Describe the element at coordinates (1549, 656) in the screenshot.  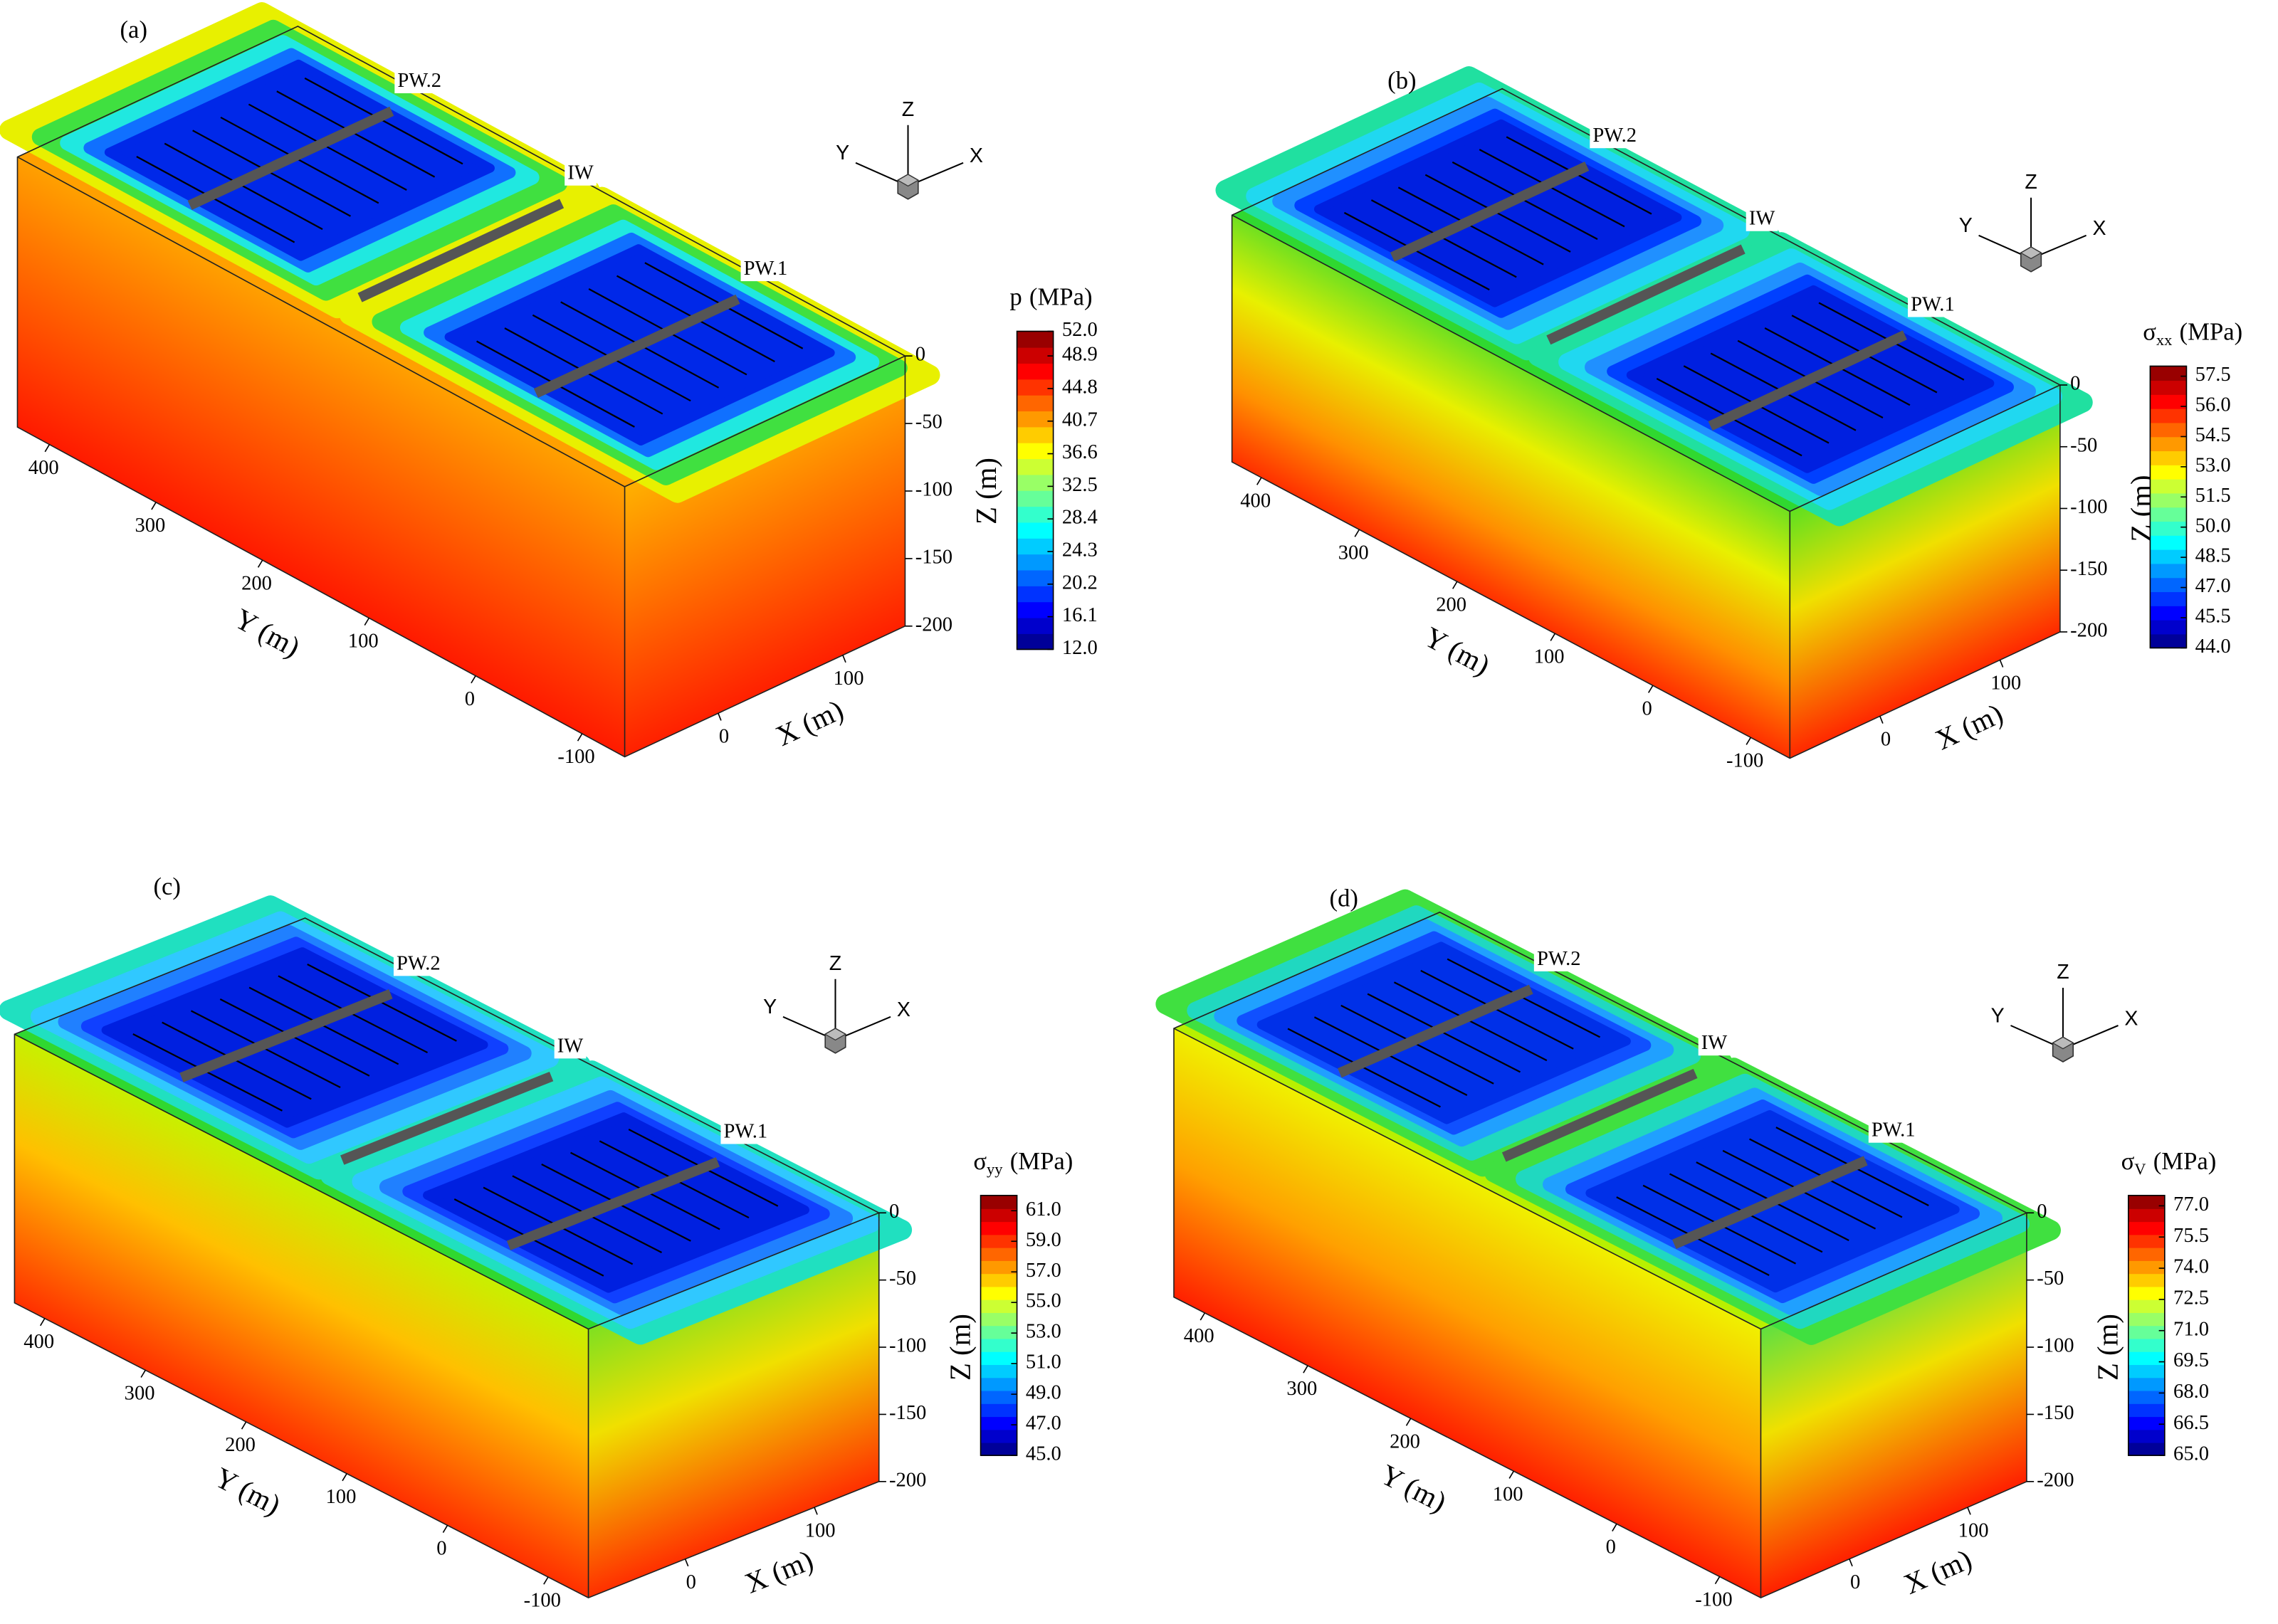
I see `y-tick-label: 100` at that location.